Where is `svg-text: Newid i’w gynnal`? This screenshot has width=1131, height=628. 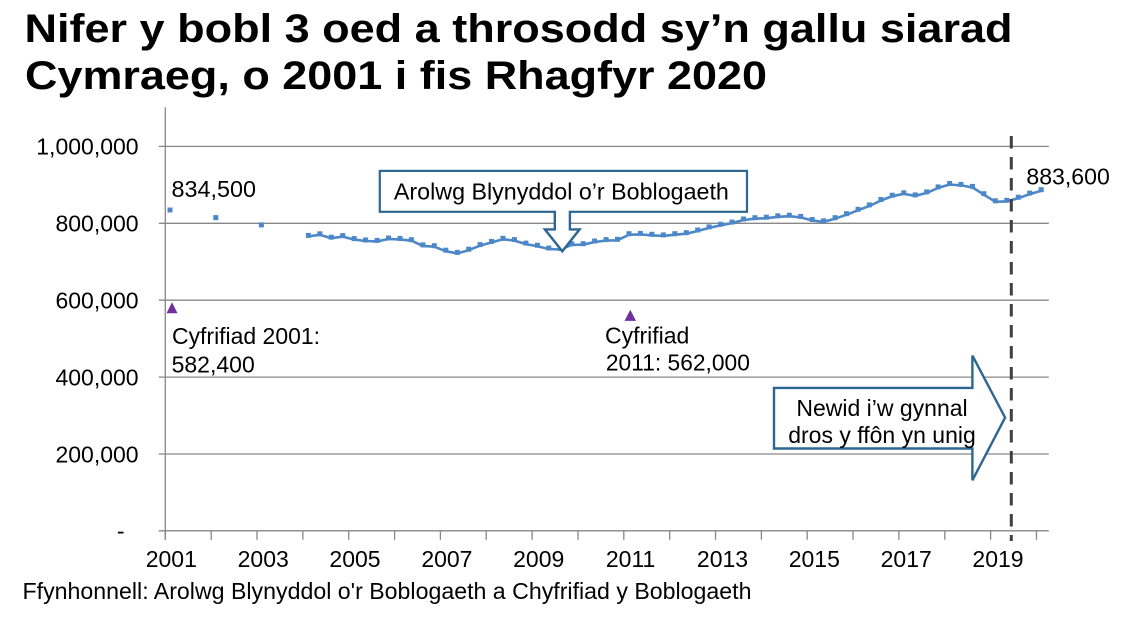 svg-text: Newid i’w gynnal is located at coordinates (881, 408).